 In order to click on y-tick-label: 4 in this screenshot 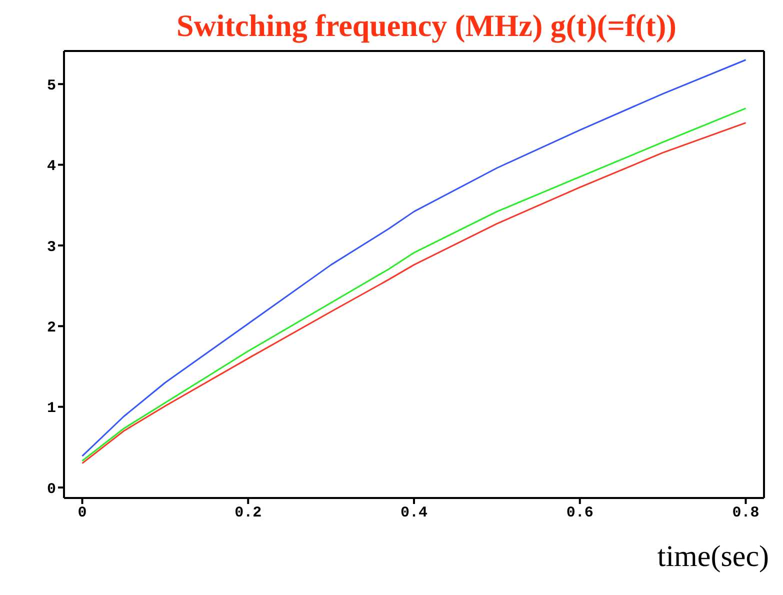, I will do `click(51, 167)`.